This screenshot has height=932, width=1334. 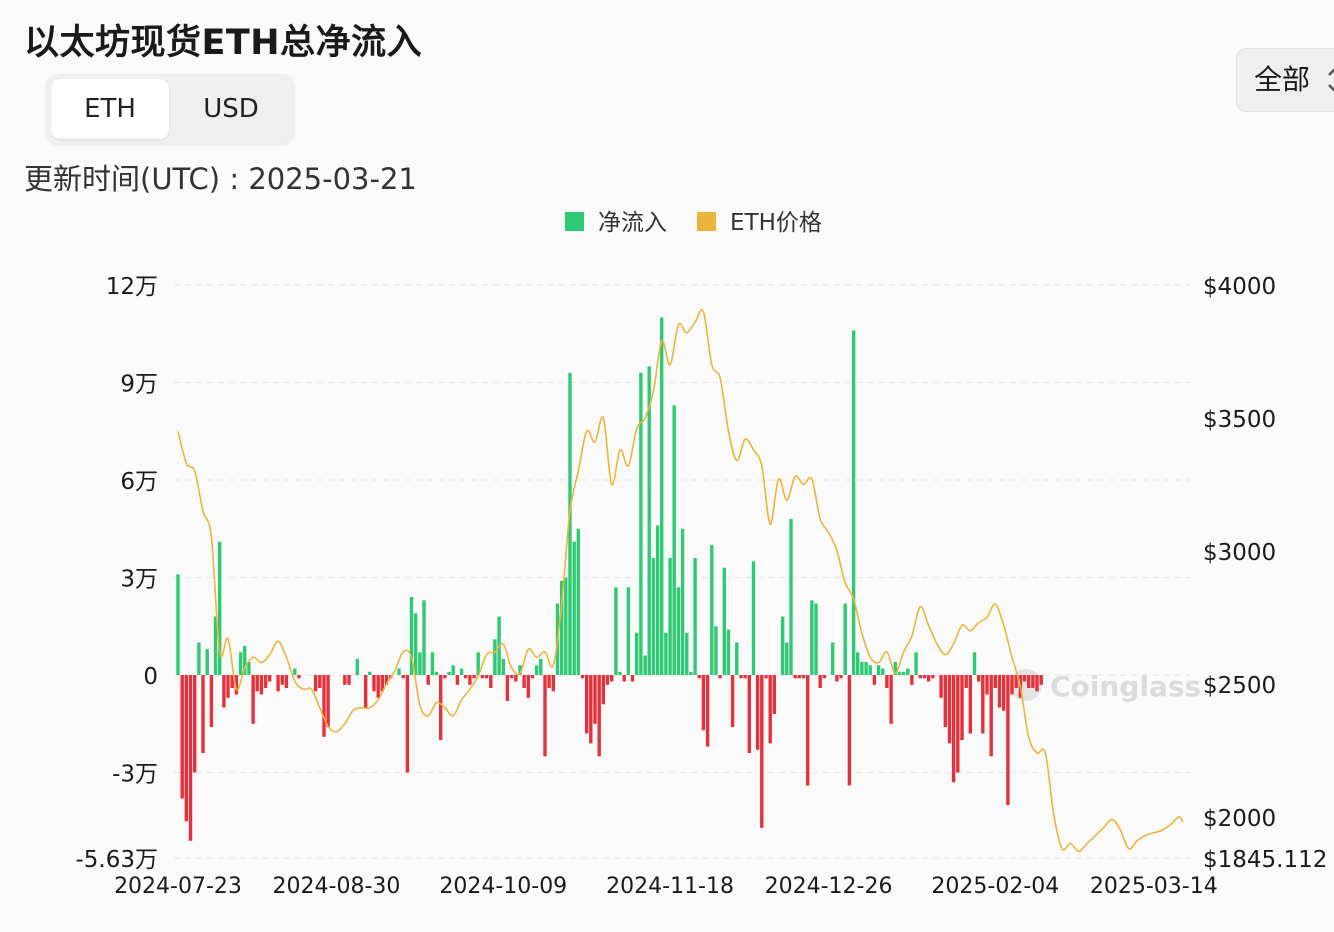 I want to click on legend-label-0: 净流入, so click(x=632, y=223).